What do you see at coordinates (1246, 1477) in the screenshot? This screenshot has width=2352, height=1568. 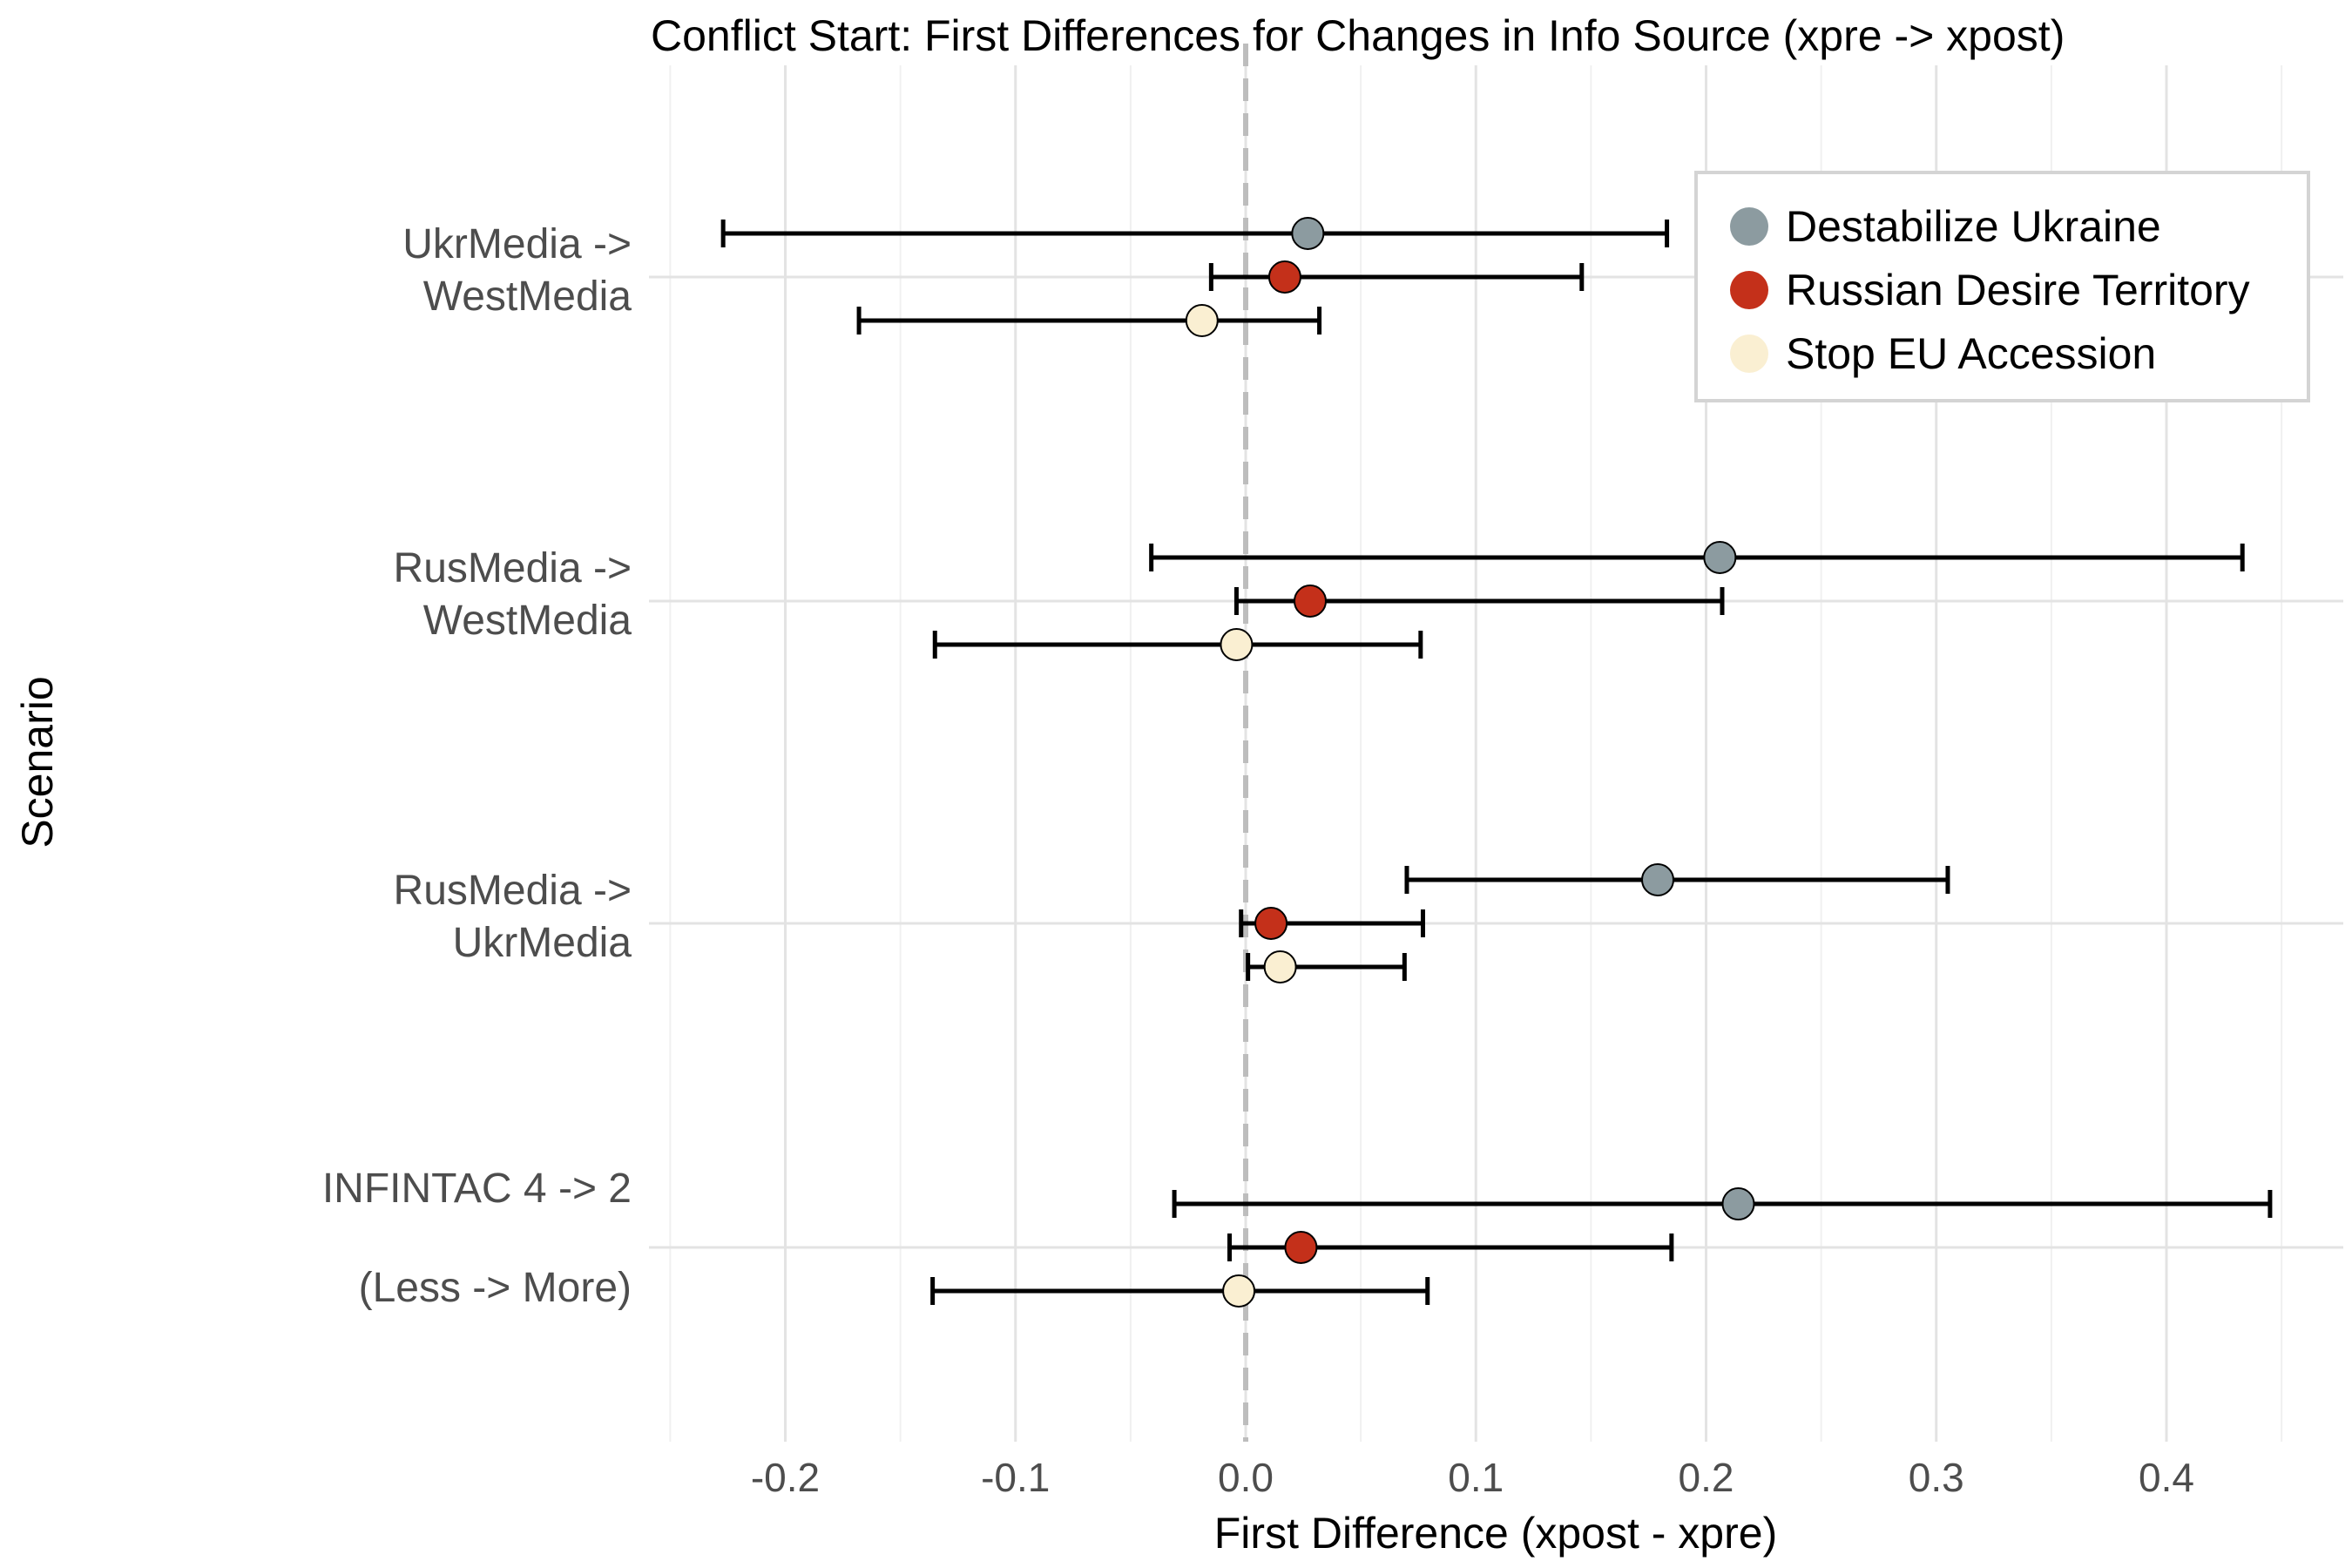 I see `x-tick-label: 0.0` at bounding box center [1246, 1477].